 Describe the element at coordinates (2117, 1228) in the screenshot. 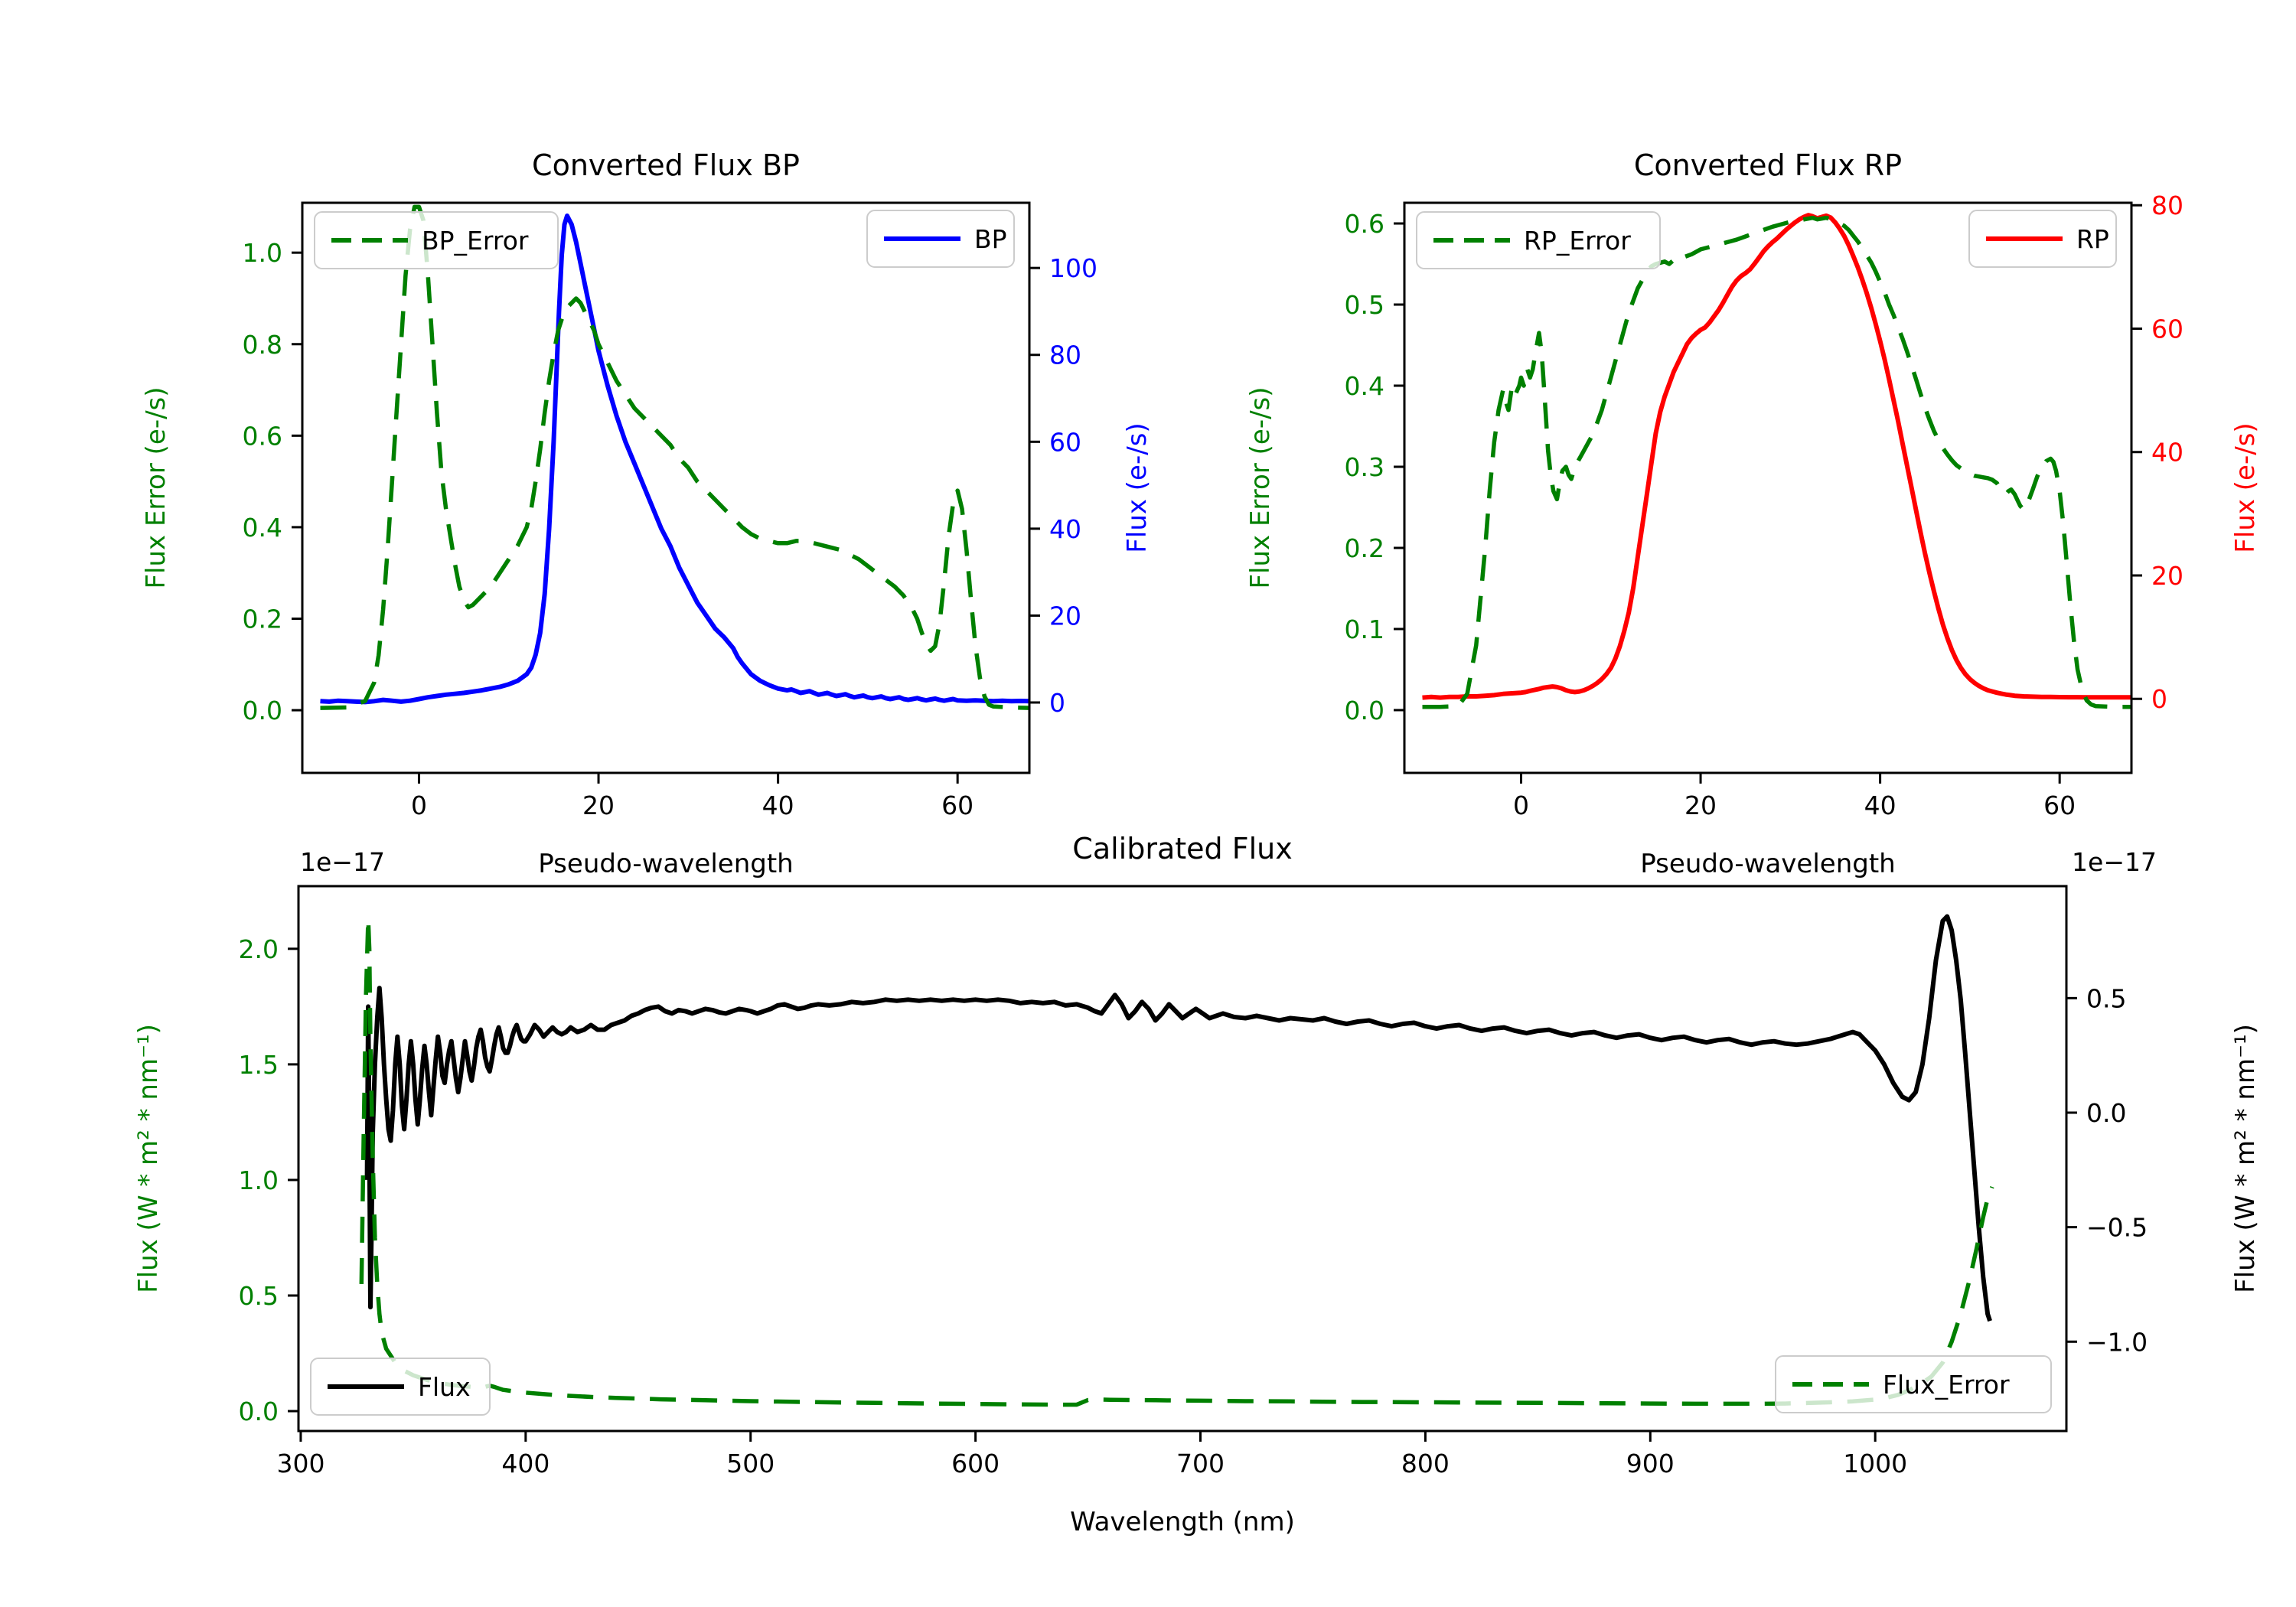

I see `y-right-tick-label: −0.5` at that location.